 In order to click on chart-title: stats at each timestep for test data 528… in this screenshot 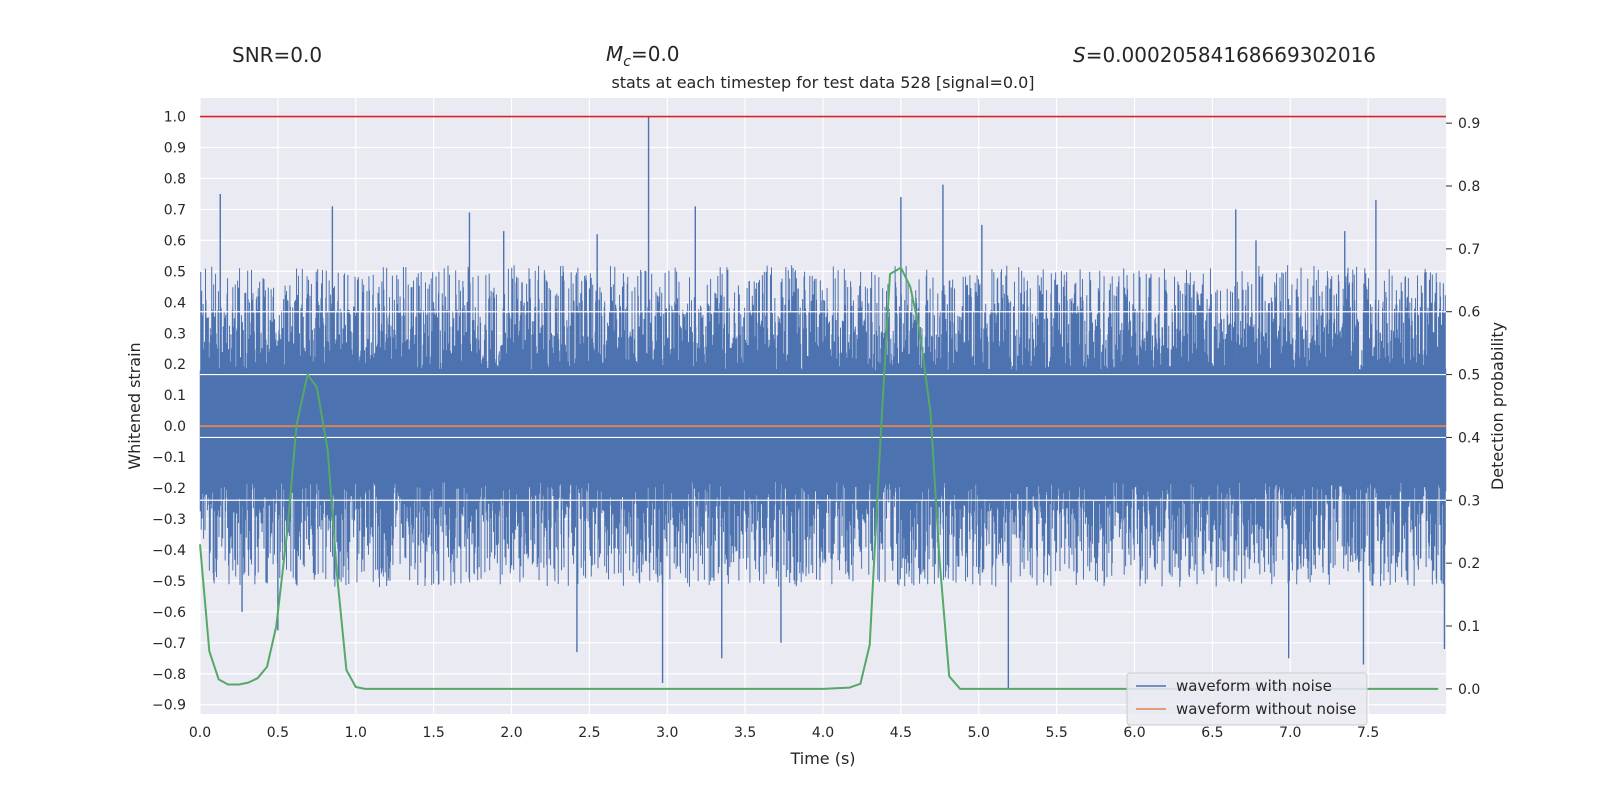, I will do `click(822, 82)`.